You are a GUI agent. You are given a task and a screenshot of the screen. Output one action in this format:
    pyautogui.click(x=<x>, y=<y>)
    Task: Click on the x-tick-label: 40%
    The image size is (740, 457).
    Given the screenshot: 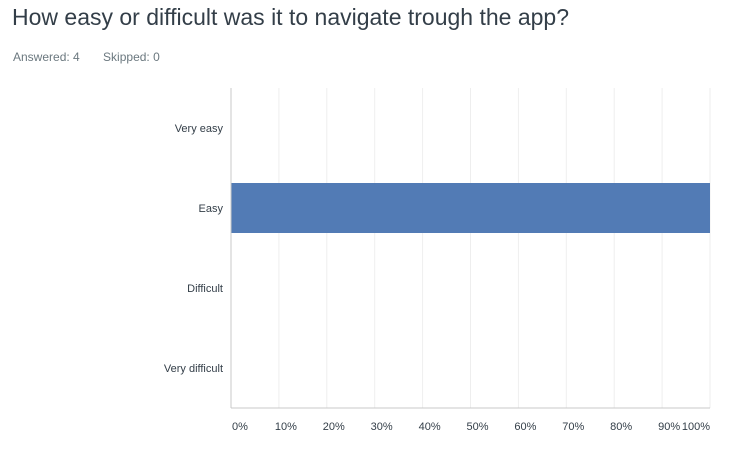 What is the action you would take?
    pyautogui.click(x=430, y=427)
    